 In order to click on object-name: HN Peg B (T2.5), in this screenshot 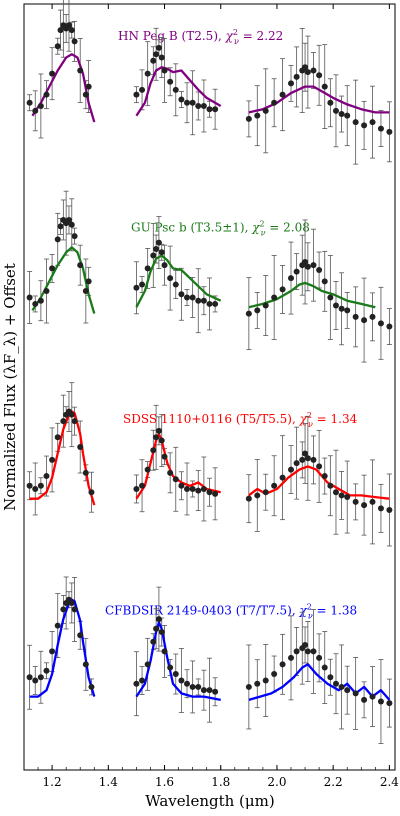, I will do `click(172, 36)`.